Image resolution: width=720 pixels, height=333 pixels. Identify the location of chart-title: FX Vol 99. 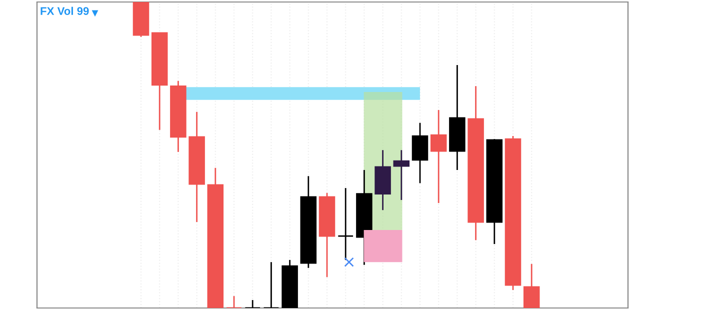
(64, 10).